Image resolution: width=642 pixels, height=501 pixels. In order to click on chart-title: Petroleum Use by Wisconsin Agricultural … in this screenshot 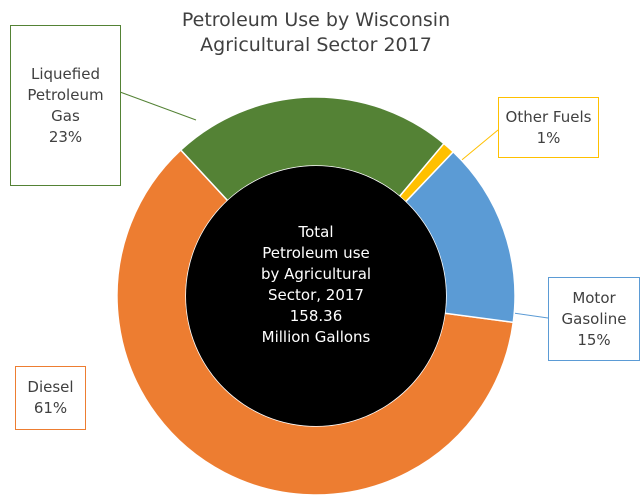, I will do `click(316, 32)`.